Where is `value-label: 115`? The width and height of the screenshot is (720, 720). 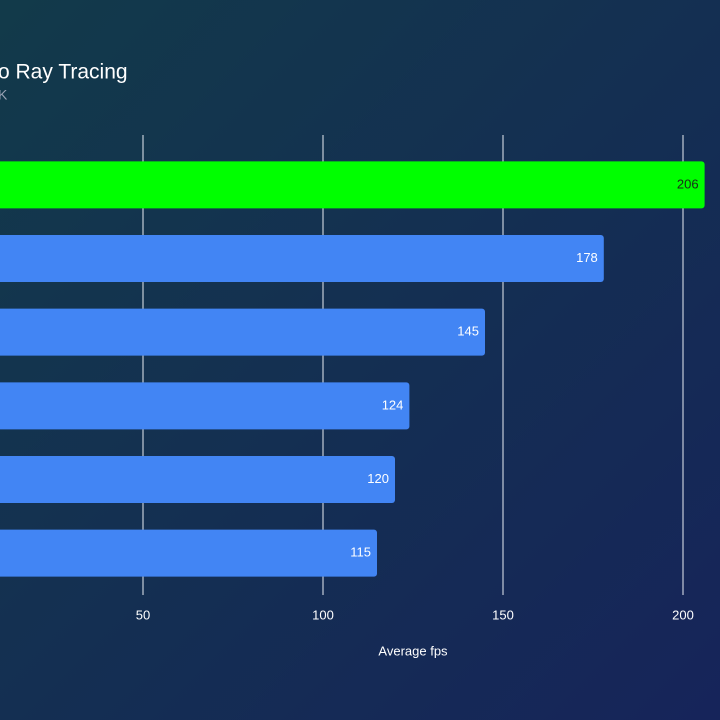 value-label: 115 is located at coordinates (360, 552).